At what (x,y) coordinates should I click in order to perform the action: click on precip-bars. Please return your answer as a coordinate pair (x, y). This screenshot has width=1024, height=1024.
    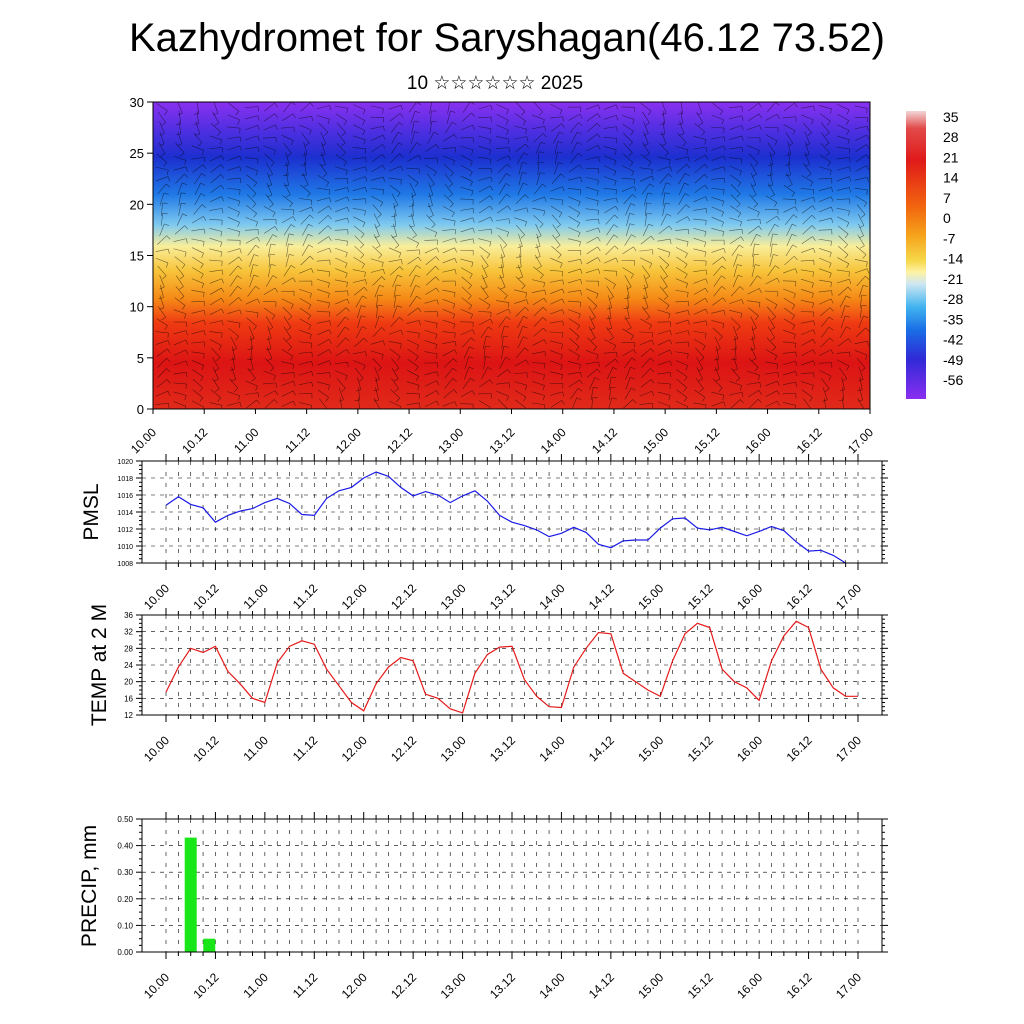
    Looking at the image, I should click on (200, 894).